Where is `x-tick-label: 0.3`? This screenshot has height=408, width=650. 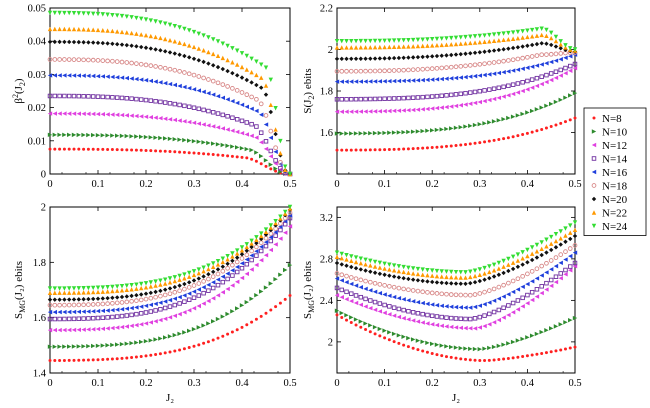 x-tick-label: 0.3 is located at coordinates (479, 383).